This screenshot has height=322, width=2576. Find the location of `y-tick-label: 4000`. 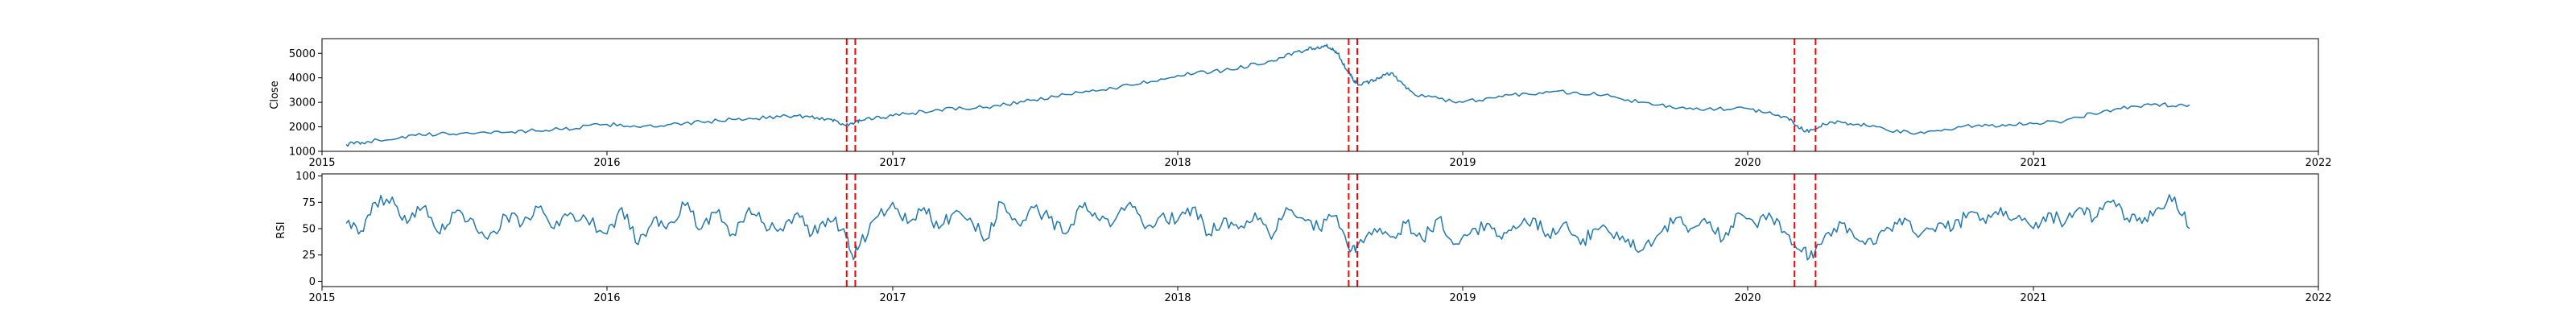

y-tick-label: 4000 is located at coordinates (302, 78).